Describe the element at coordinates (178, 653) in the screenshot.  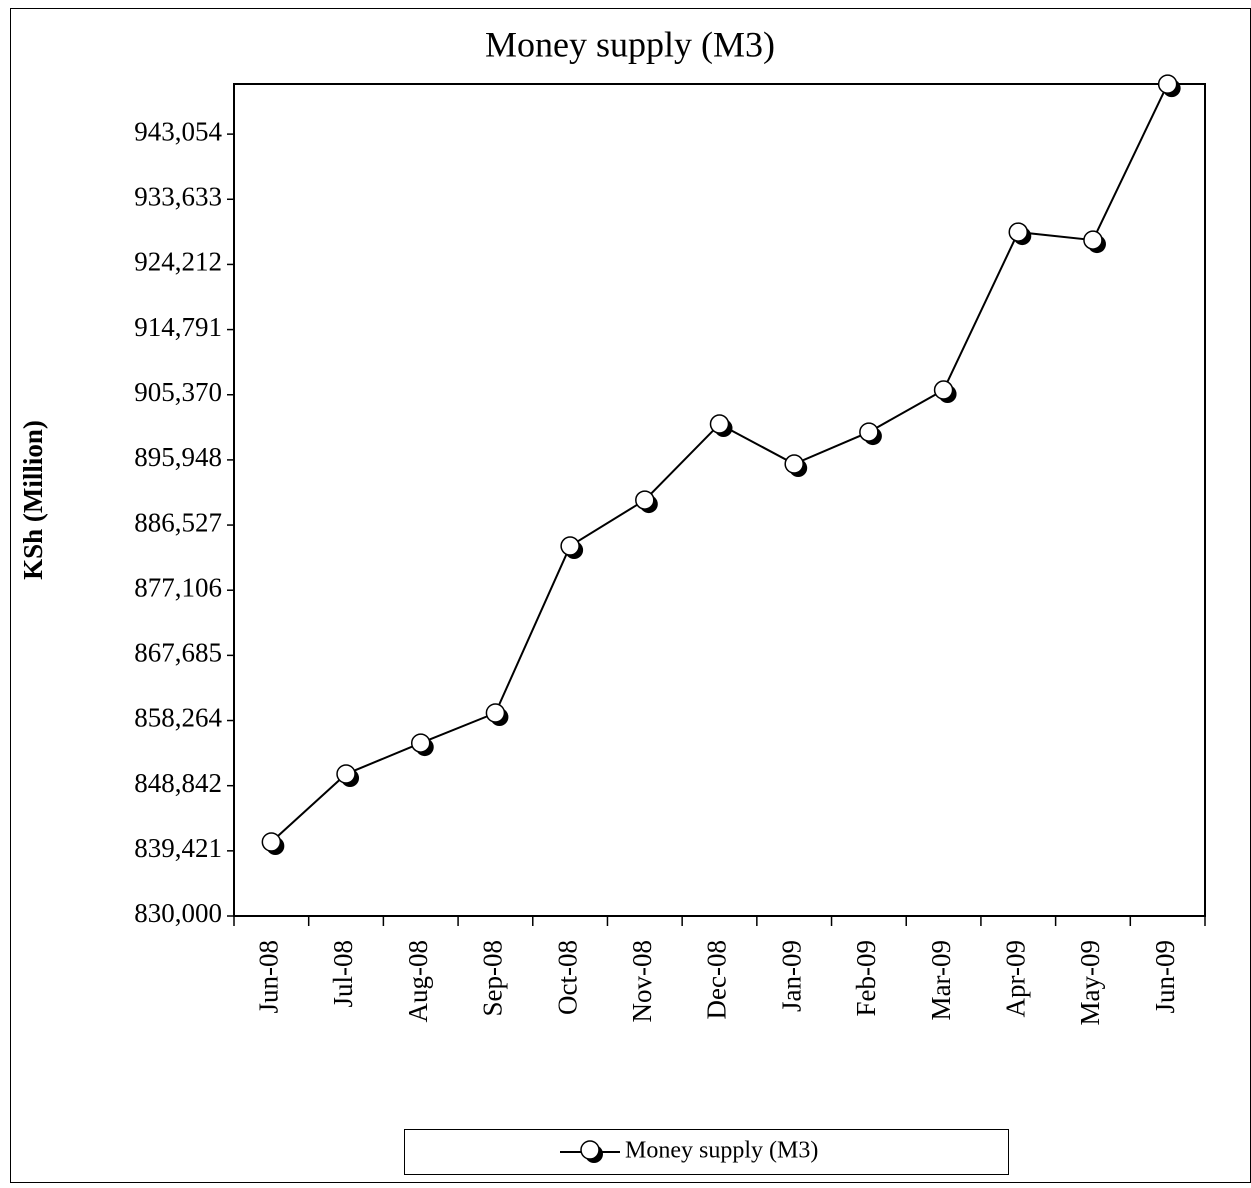
I see `y-tick-label: 867,685` at that location.